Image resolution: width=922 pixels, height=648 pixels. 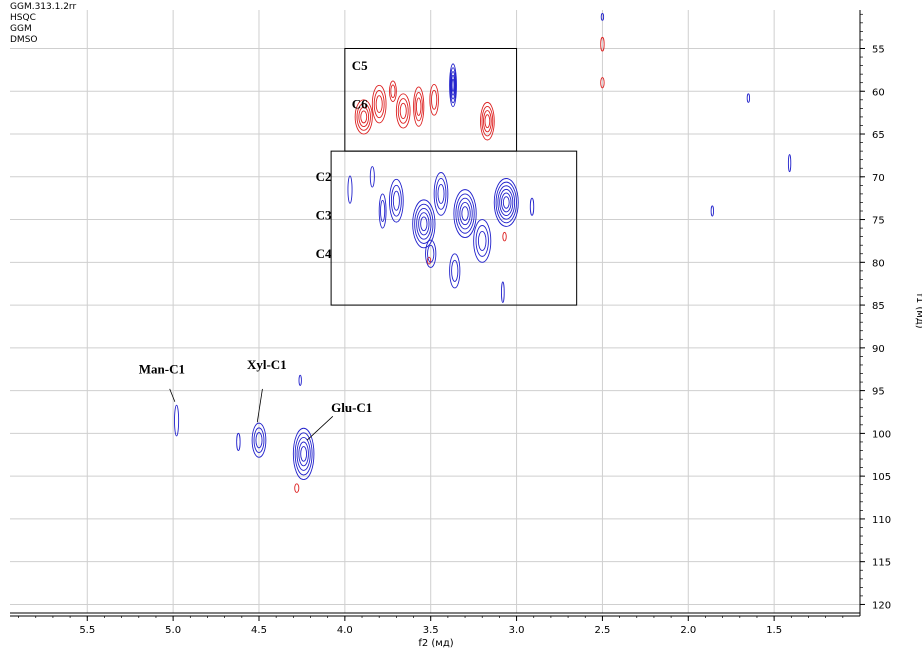 I want to click on y-tick-label: 105, so click(x=881, y=477).